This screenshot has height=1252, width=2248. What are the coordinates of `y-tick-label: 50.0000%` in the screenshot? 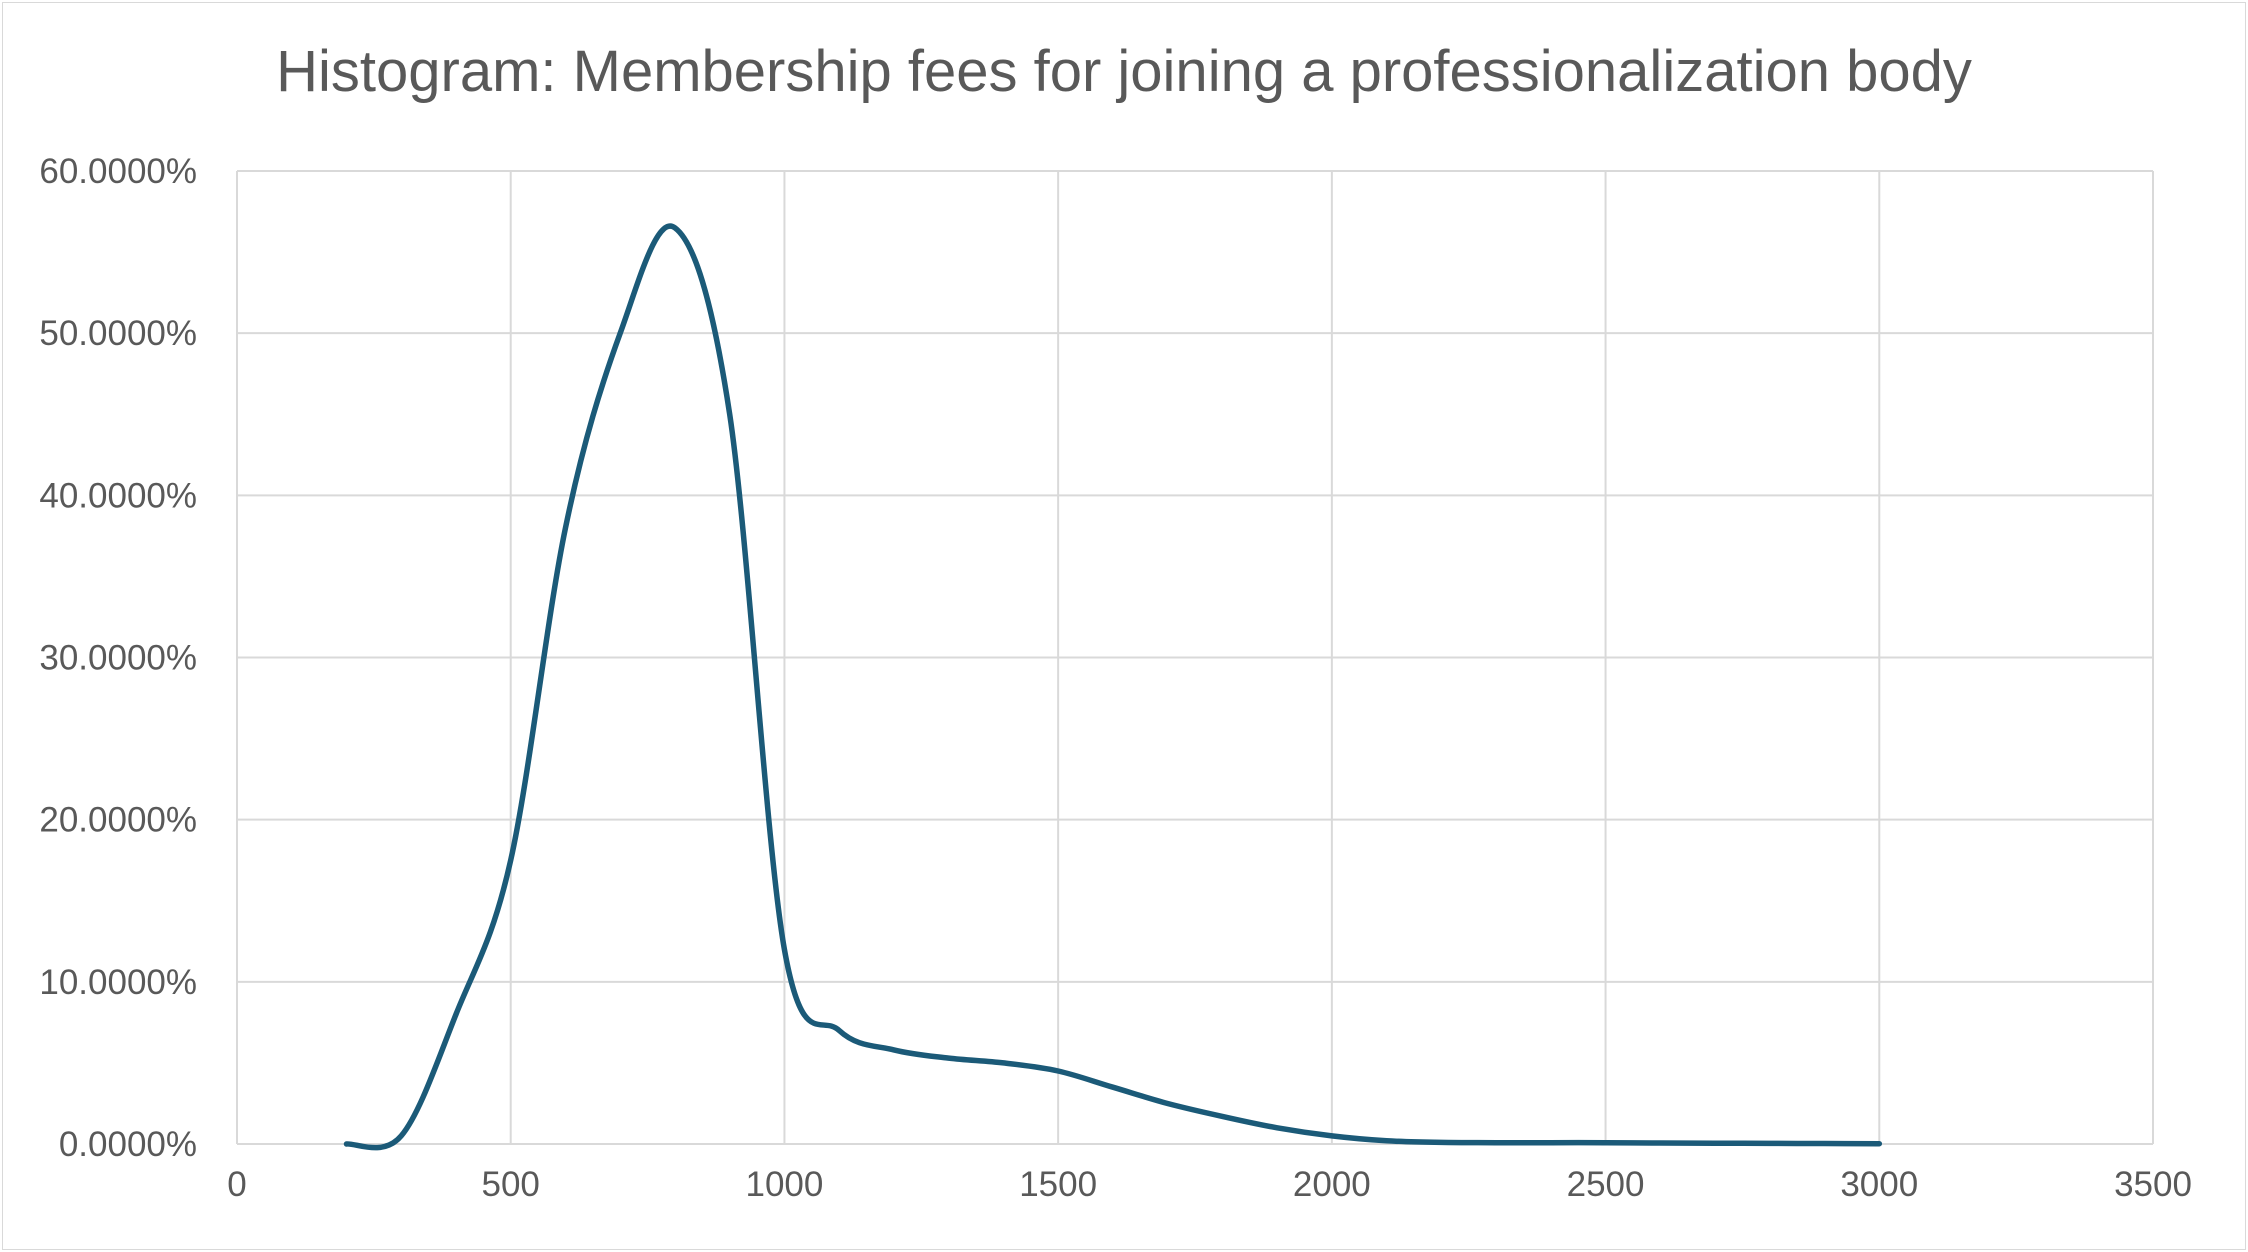 It's located at (118, 333).